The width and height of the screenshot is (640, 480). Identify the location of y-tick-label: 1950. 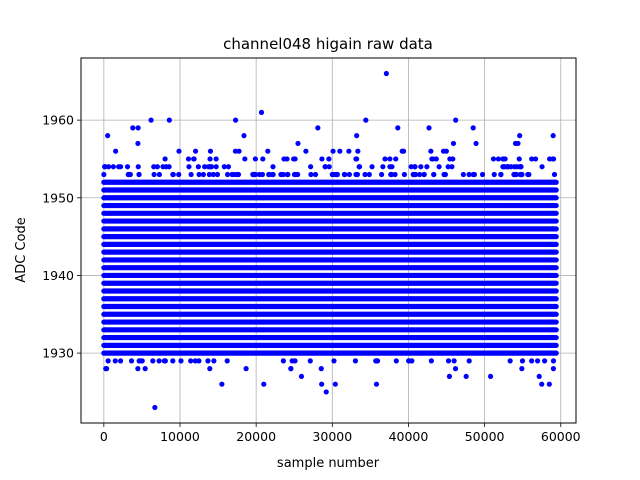
(58, 197).